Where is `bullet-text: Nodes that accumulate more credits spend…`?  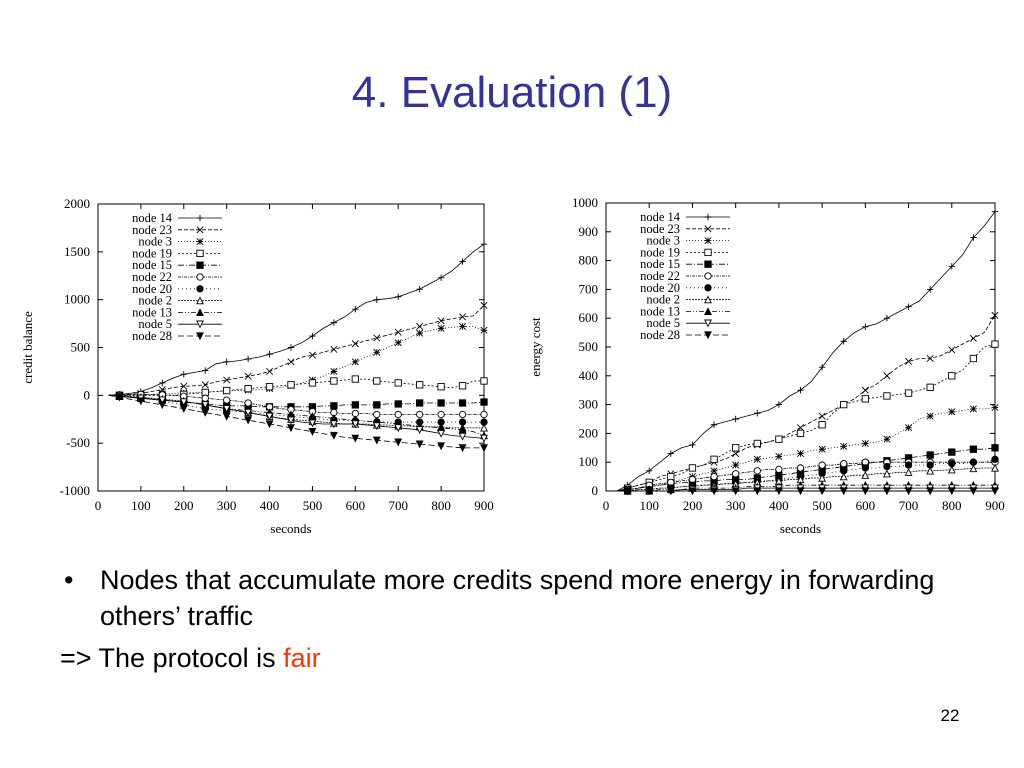 bullet-text: Nodes that accumulate more credits spend… is located at coordinates (517, 598).